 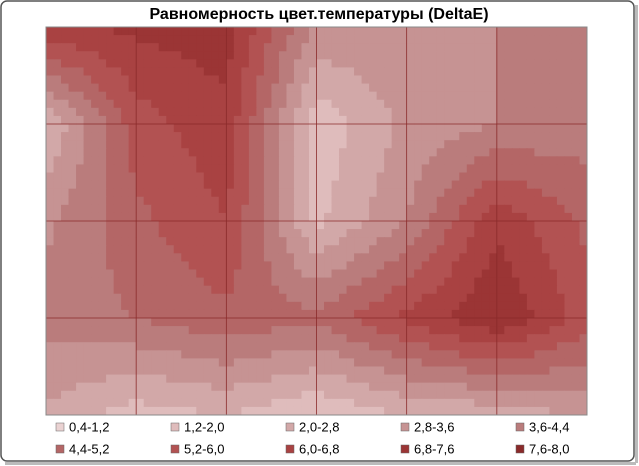 What do you see at coordinates (175, 449) in the screenshot?
I see `legend-swatch` at bounding box center [175, 449].